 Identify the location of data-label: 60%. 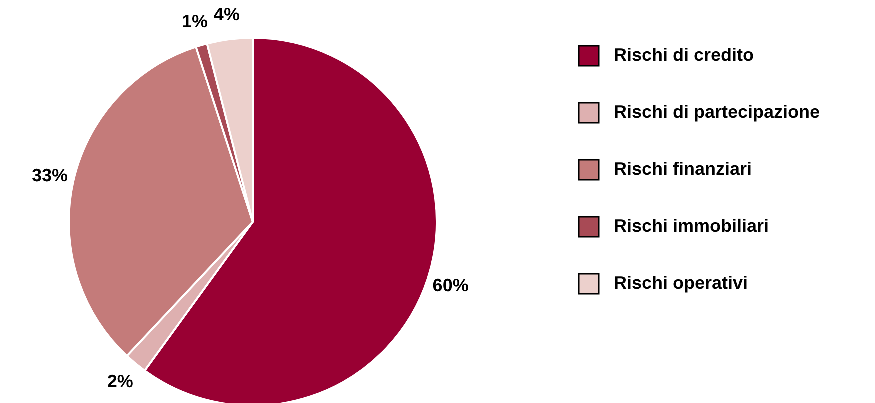
(450, 285).